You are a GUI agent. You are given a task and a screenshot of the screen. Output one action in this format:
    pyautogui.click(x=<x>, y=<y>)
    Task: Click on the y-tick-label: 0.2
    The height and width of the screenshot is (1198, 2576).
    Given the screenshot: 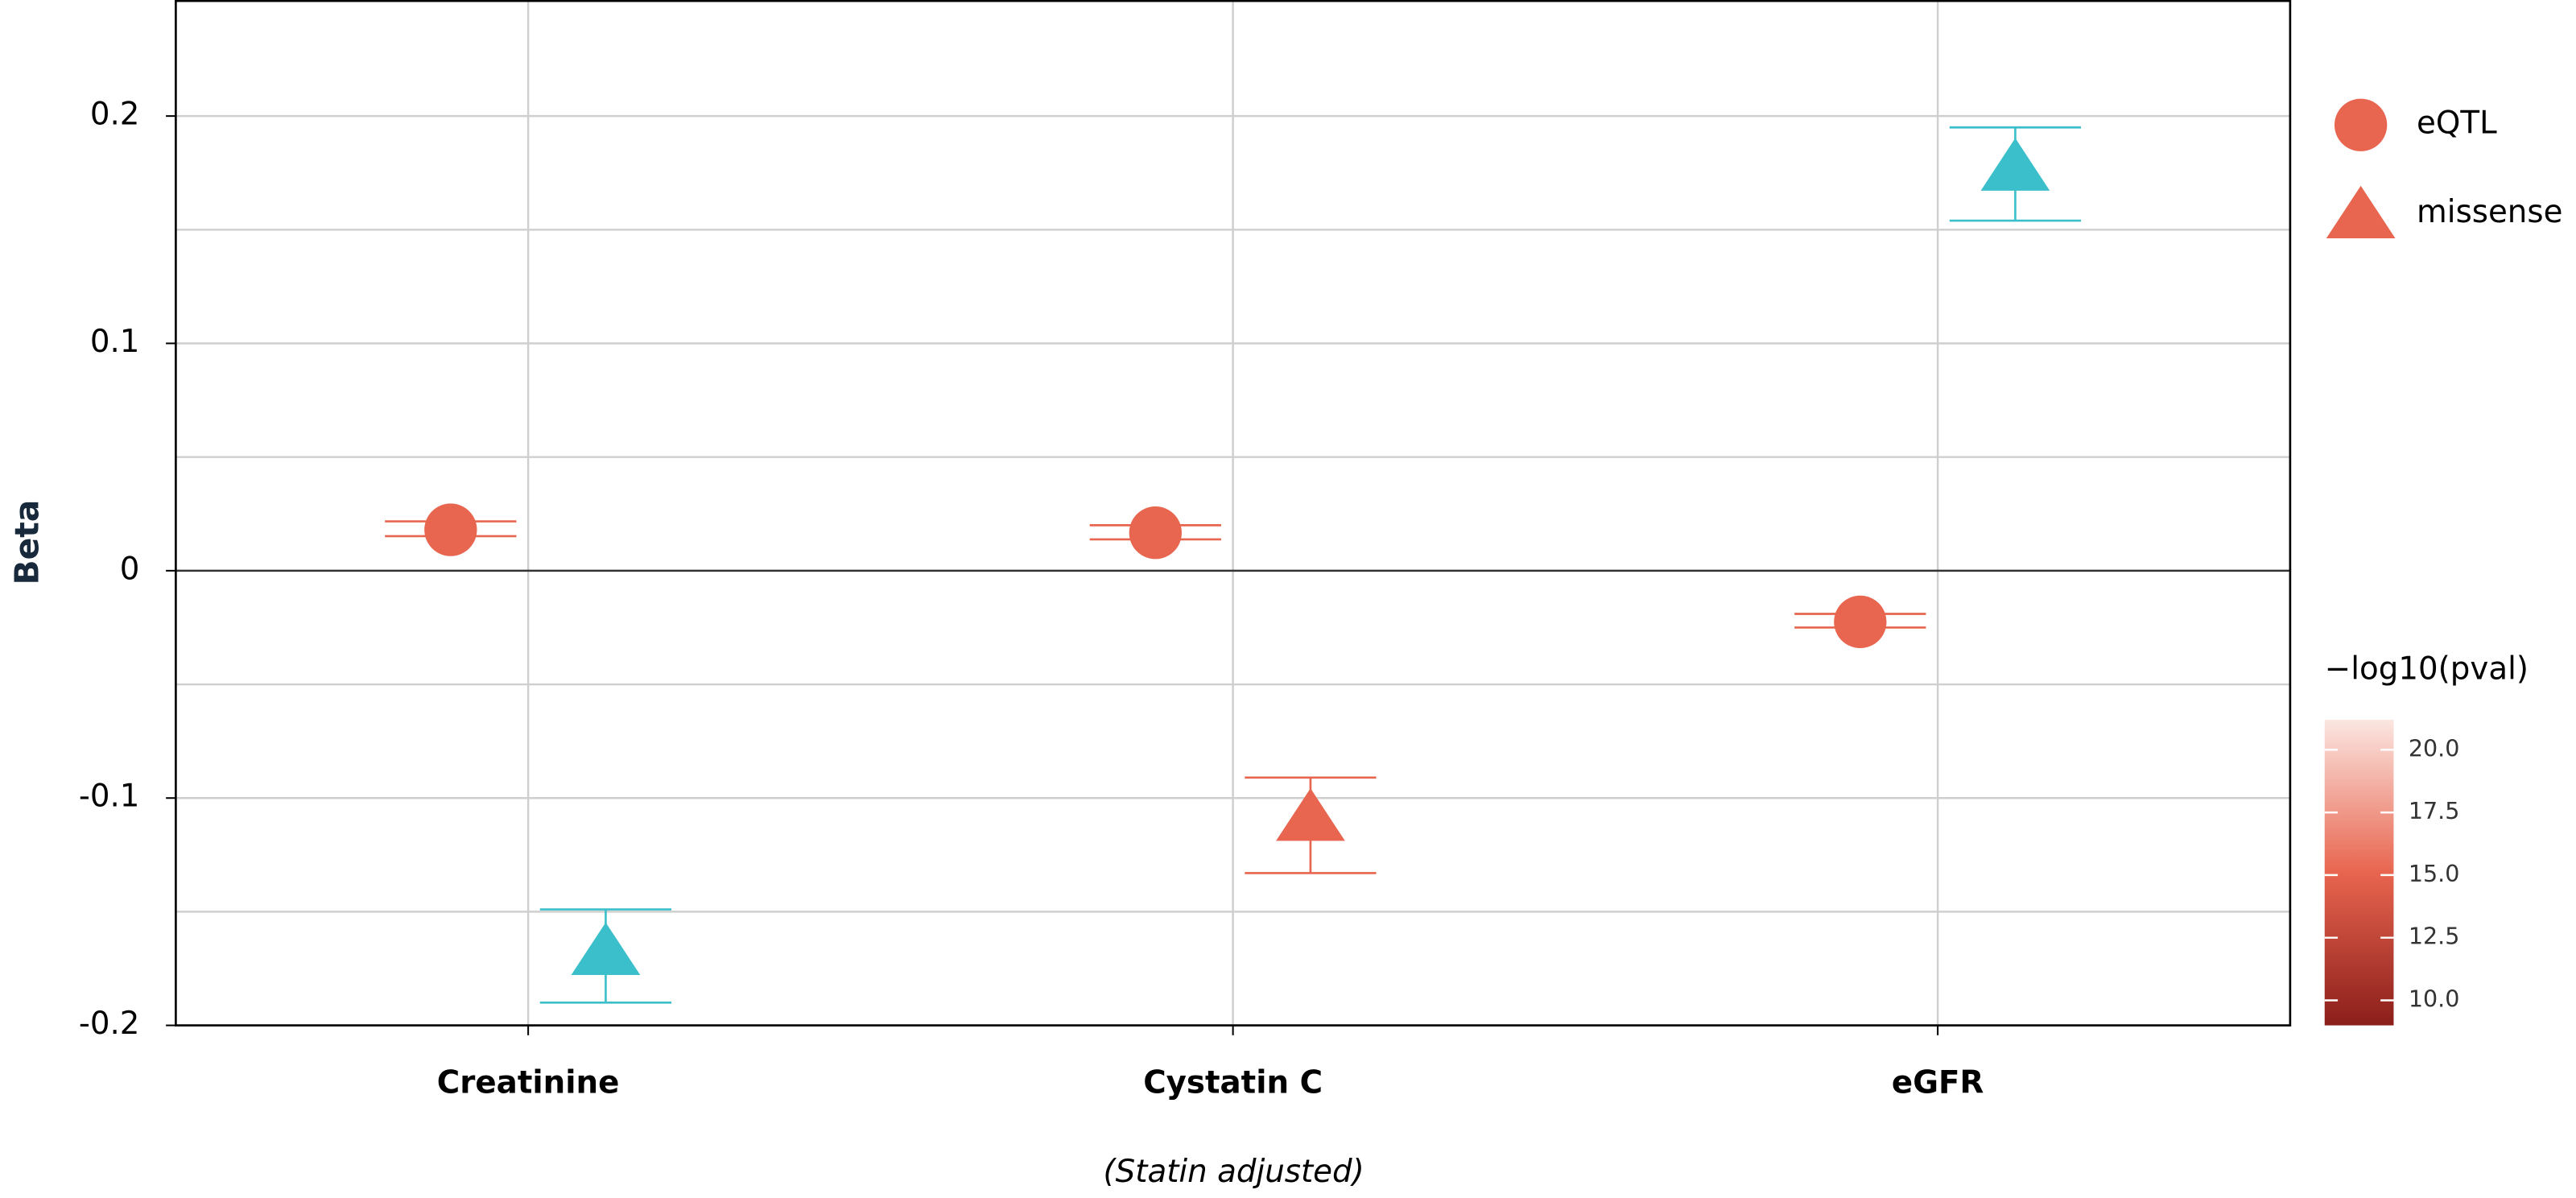 What is the action you would take?
    pyautogui.click(x=115, y=115)
    